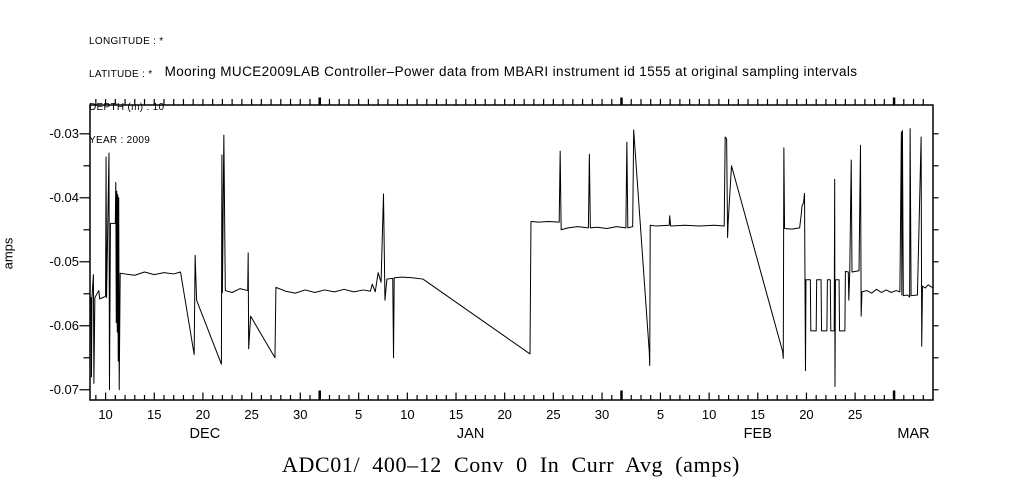 Image resolution: width=1009 pixels, height=504 pixels. I want to click on month-label: DEC, so click(205, 434).